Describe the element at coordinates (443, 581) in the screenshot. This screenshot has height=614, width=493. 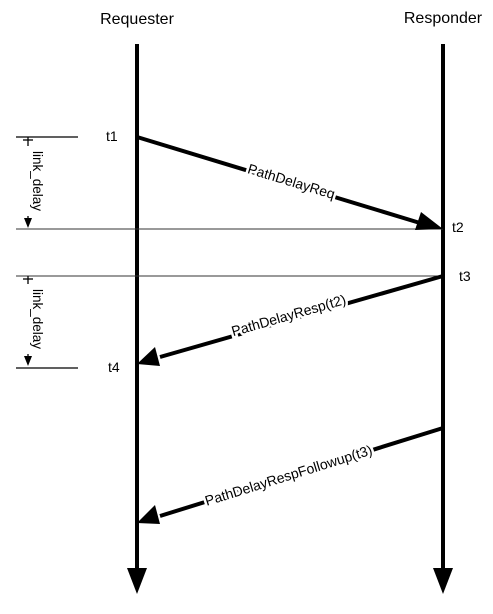
I see `responder-lifeline-arrowhead` at that location.